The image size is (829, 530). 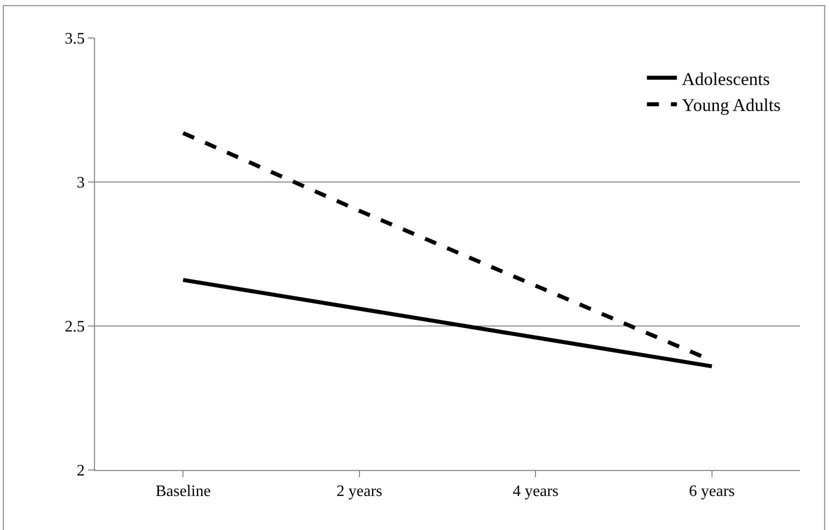 What do you see at coordinates (731, 105) in the screenshot?
I see `legend-label: Young Adults` at bounding box center [731, 105].